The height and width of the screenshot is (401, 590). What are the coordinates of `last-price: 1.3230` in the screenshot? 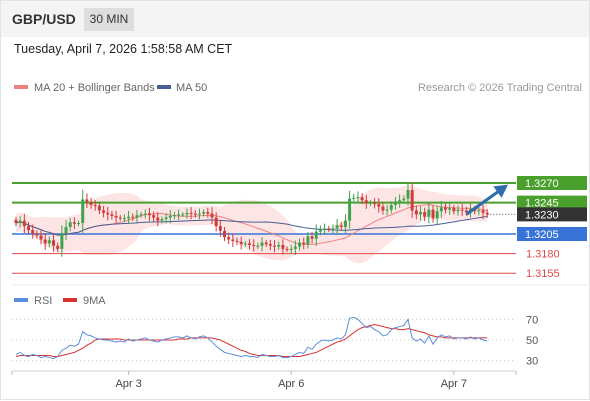 It's located at (537, 214).